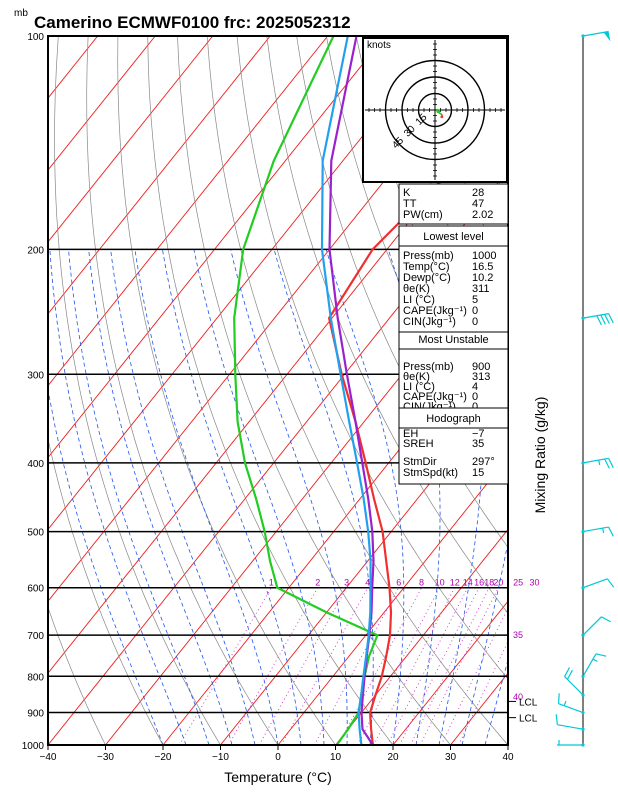 The height and width of the screenshot is (805, 618). What do you see at coordinates (35, 714) in the screenshot?
I see `pressure-tick-label: 900` at bounding box center [35, 714].